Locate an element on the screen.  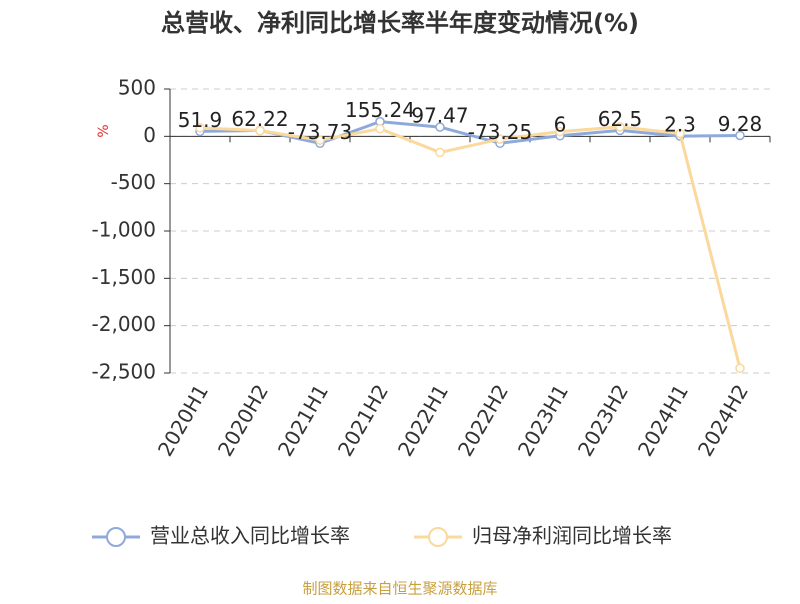
x-tick-label: 2022H1 is located at coordinates (423, 420).